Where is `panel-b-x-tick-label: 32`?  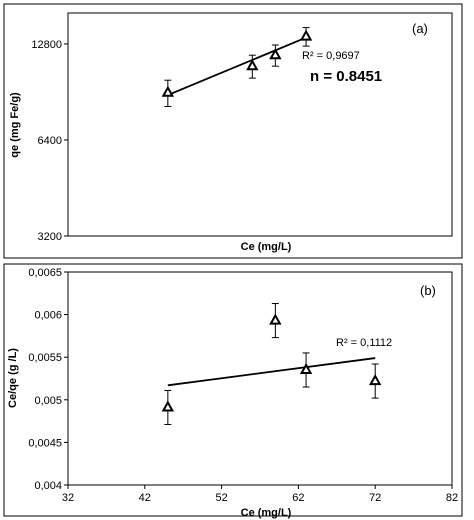 panel-b-x-tick-label: 32 is located at coordinates (68, 498).